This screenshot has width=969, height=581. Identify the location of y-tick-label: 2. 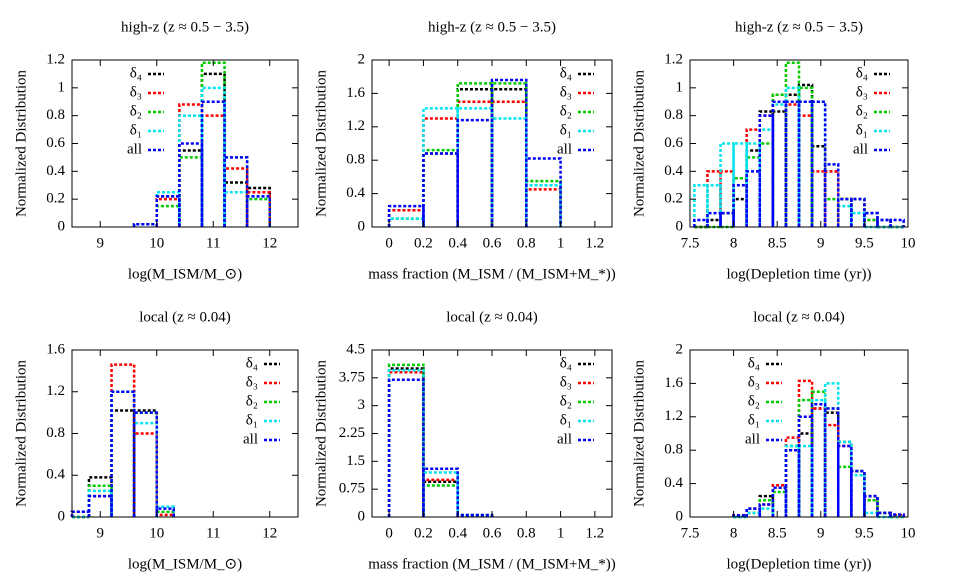
(362, 59).